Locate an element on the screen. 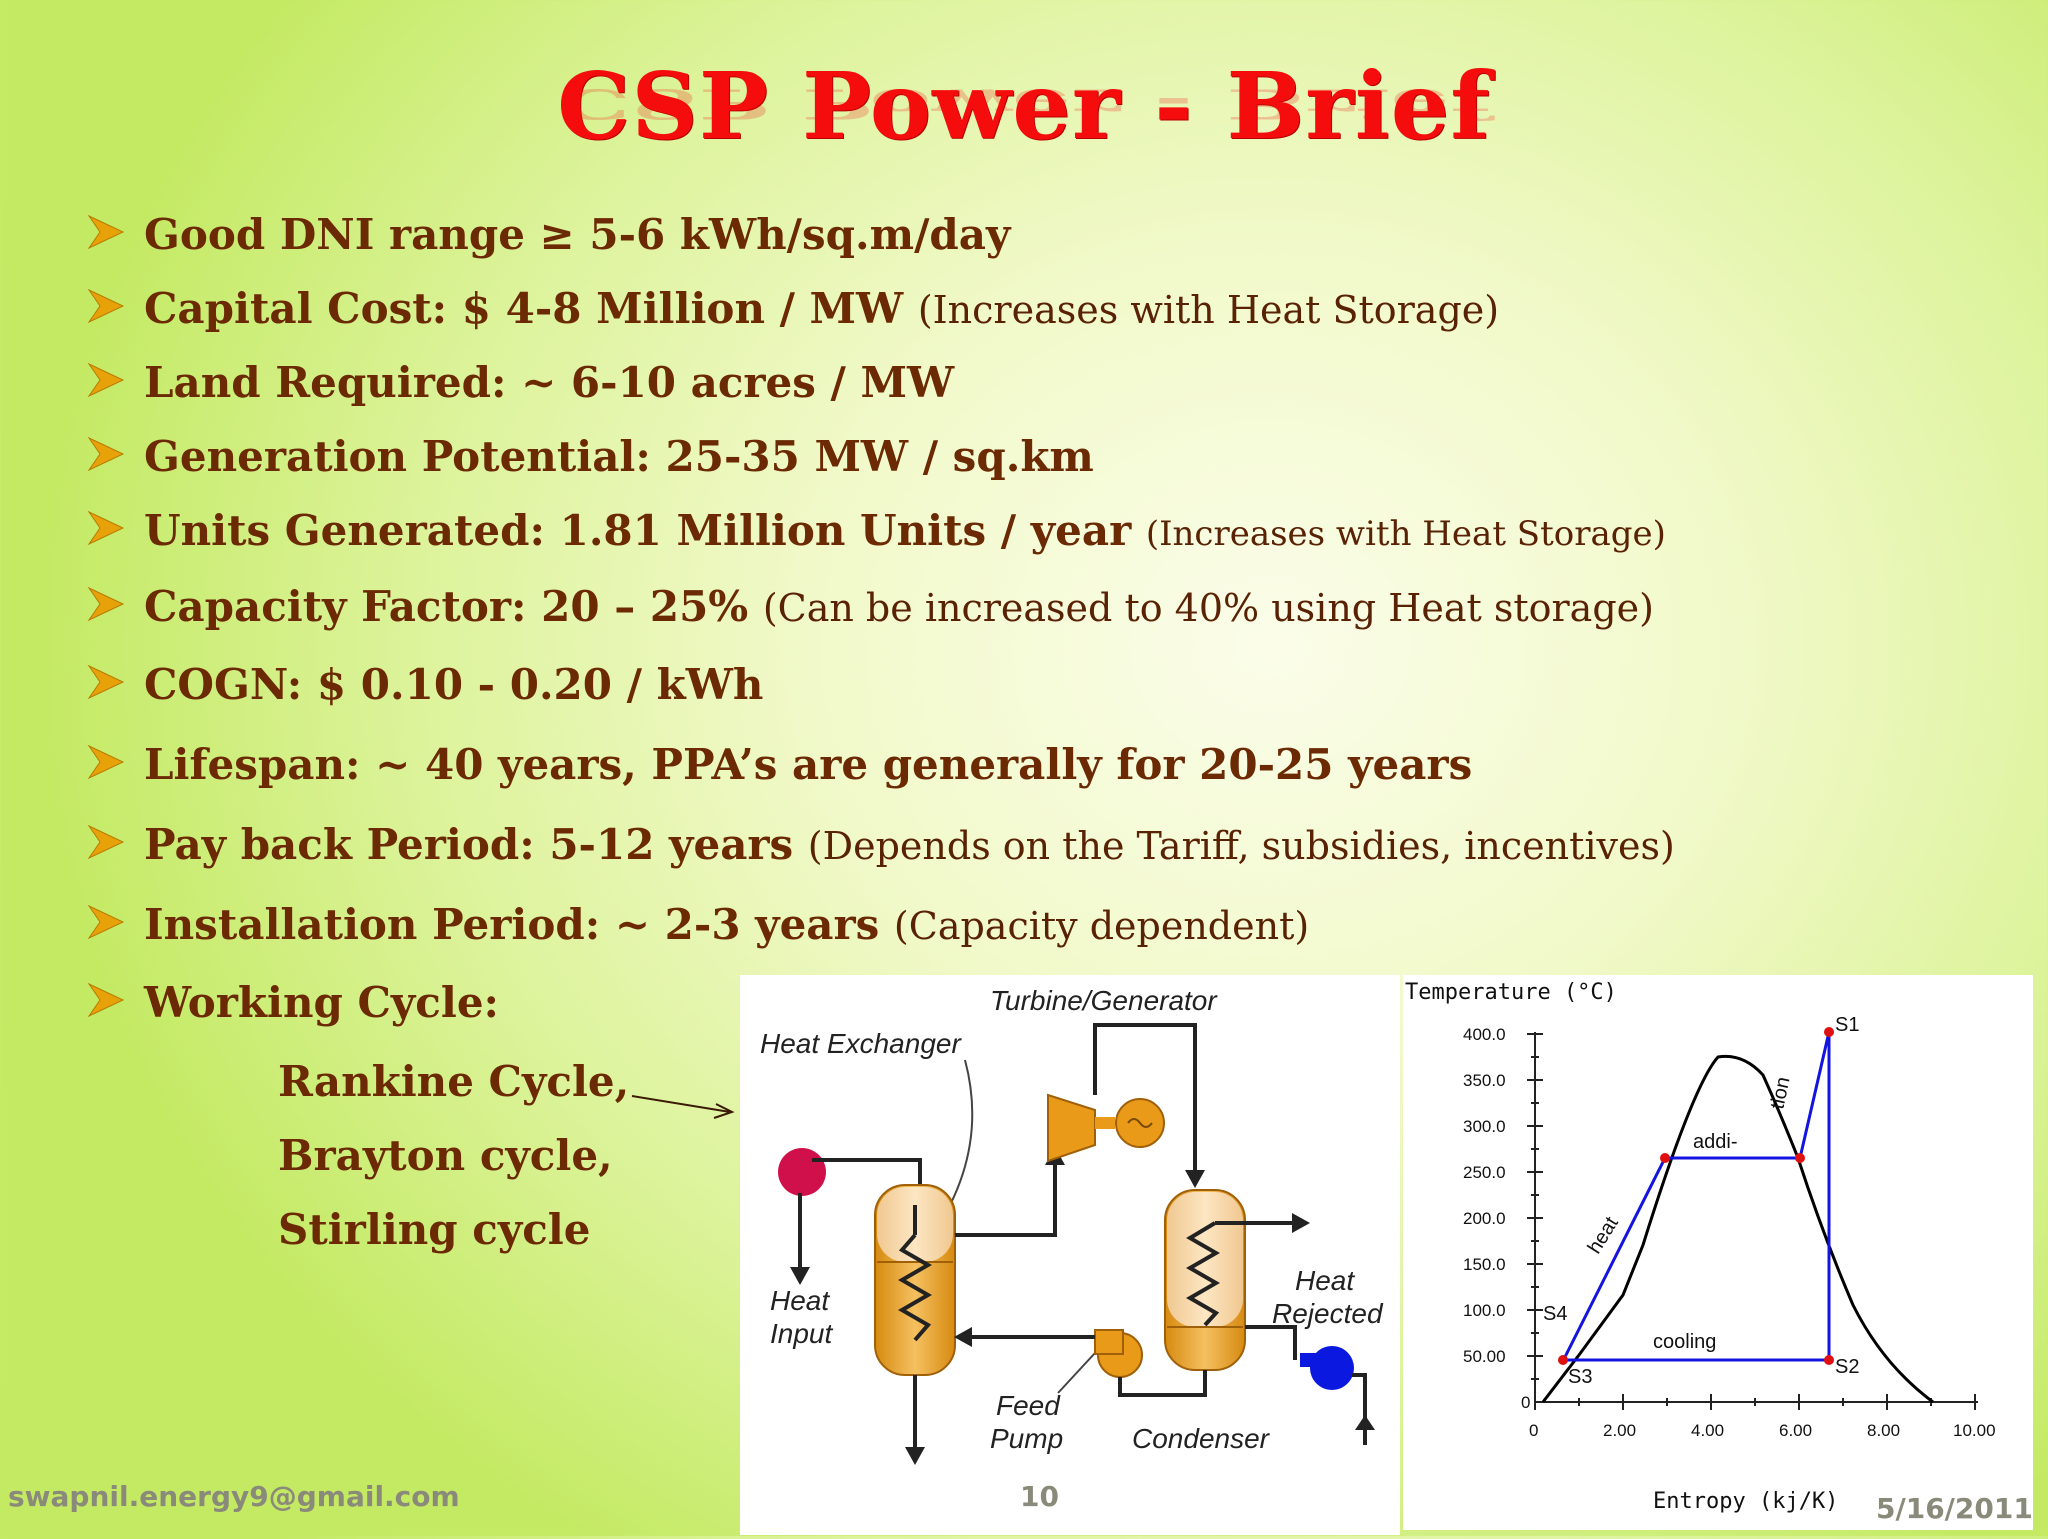 The height and width of the screenshot is (1539, 2048). footer-email: swapnil.energy9@gmail.com is located at coordinates (234, 1496).